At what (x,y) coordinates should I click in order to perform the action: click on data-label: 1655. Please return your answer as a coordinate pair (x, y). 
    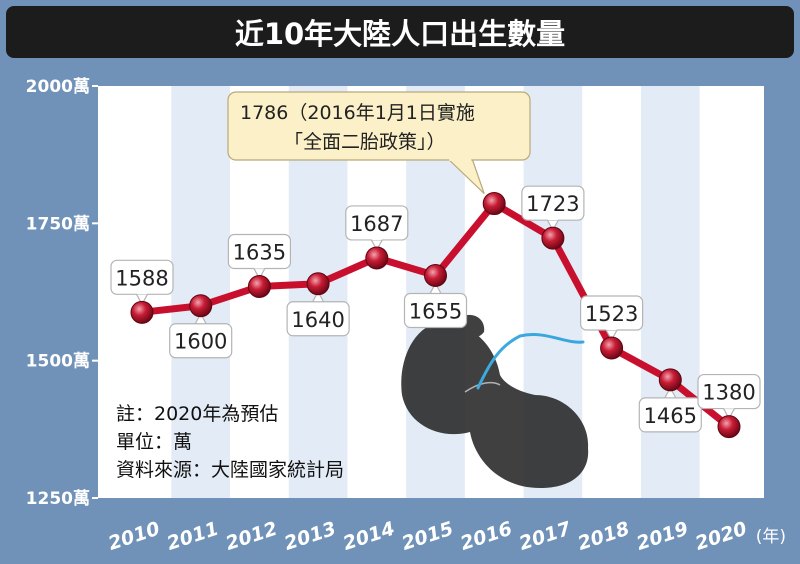
    Looking at the image, I should click on (435, 305).